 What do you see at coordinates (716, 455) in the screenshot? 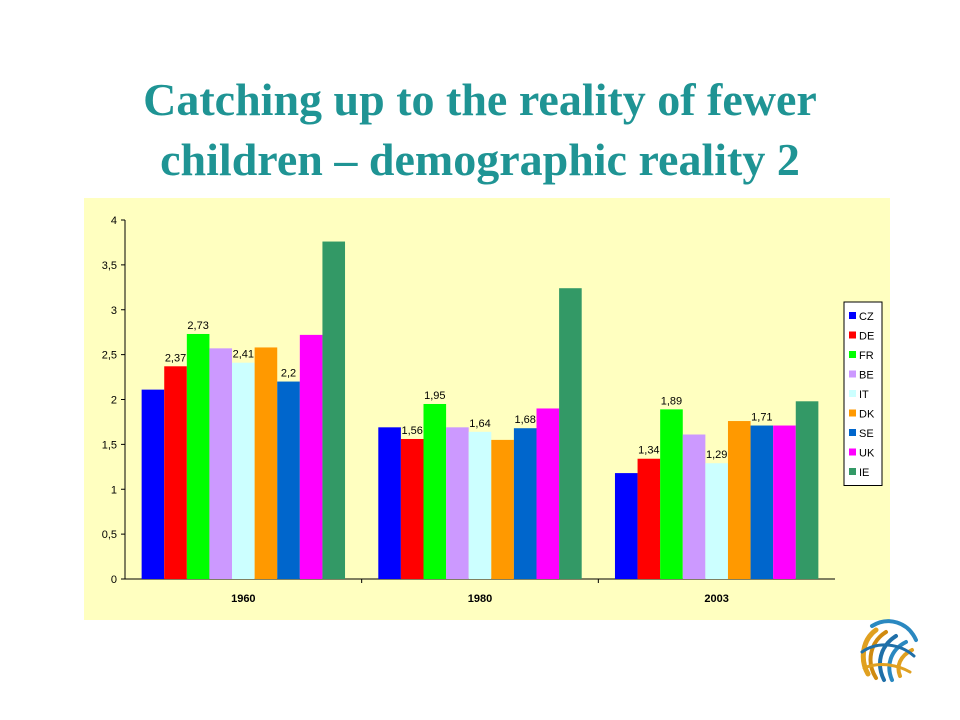
I see `data-label: 1,29` at bounding box center [716, 455].